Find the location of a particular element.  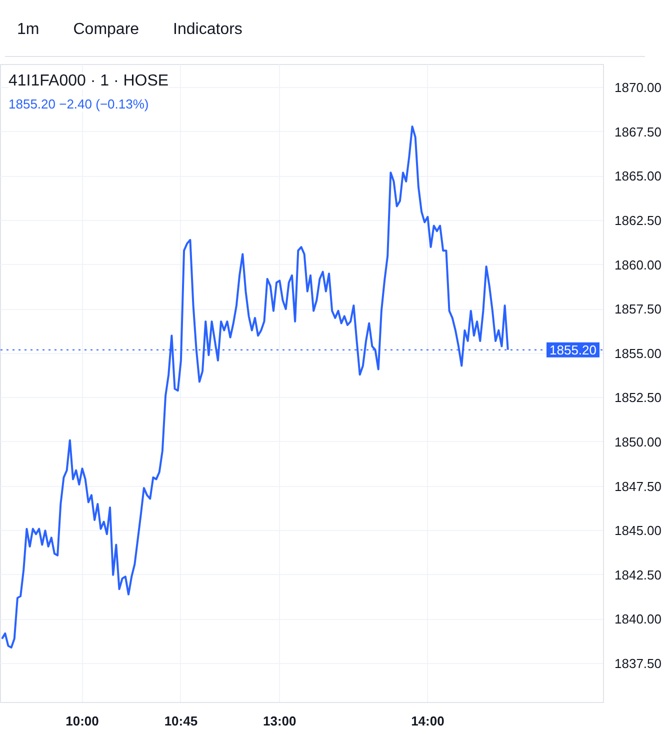

y-tick-label: 1852.50 is located at coordinates (638, 398).